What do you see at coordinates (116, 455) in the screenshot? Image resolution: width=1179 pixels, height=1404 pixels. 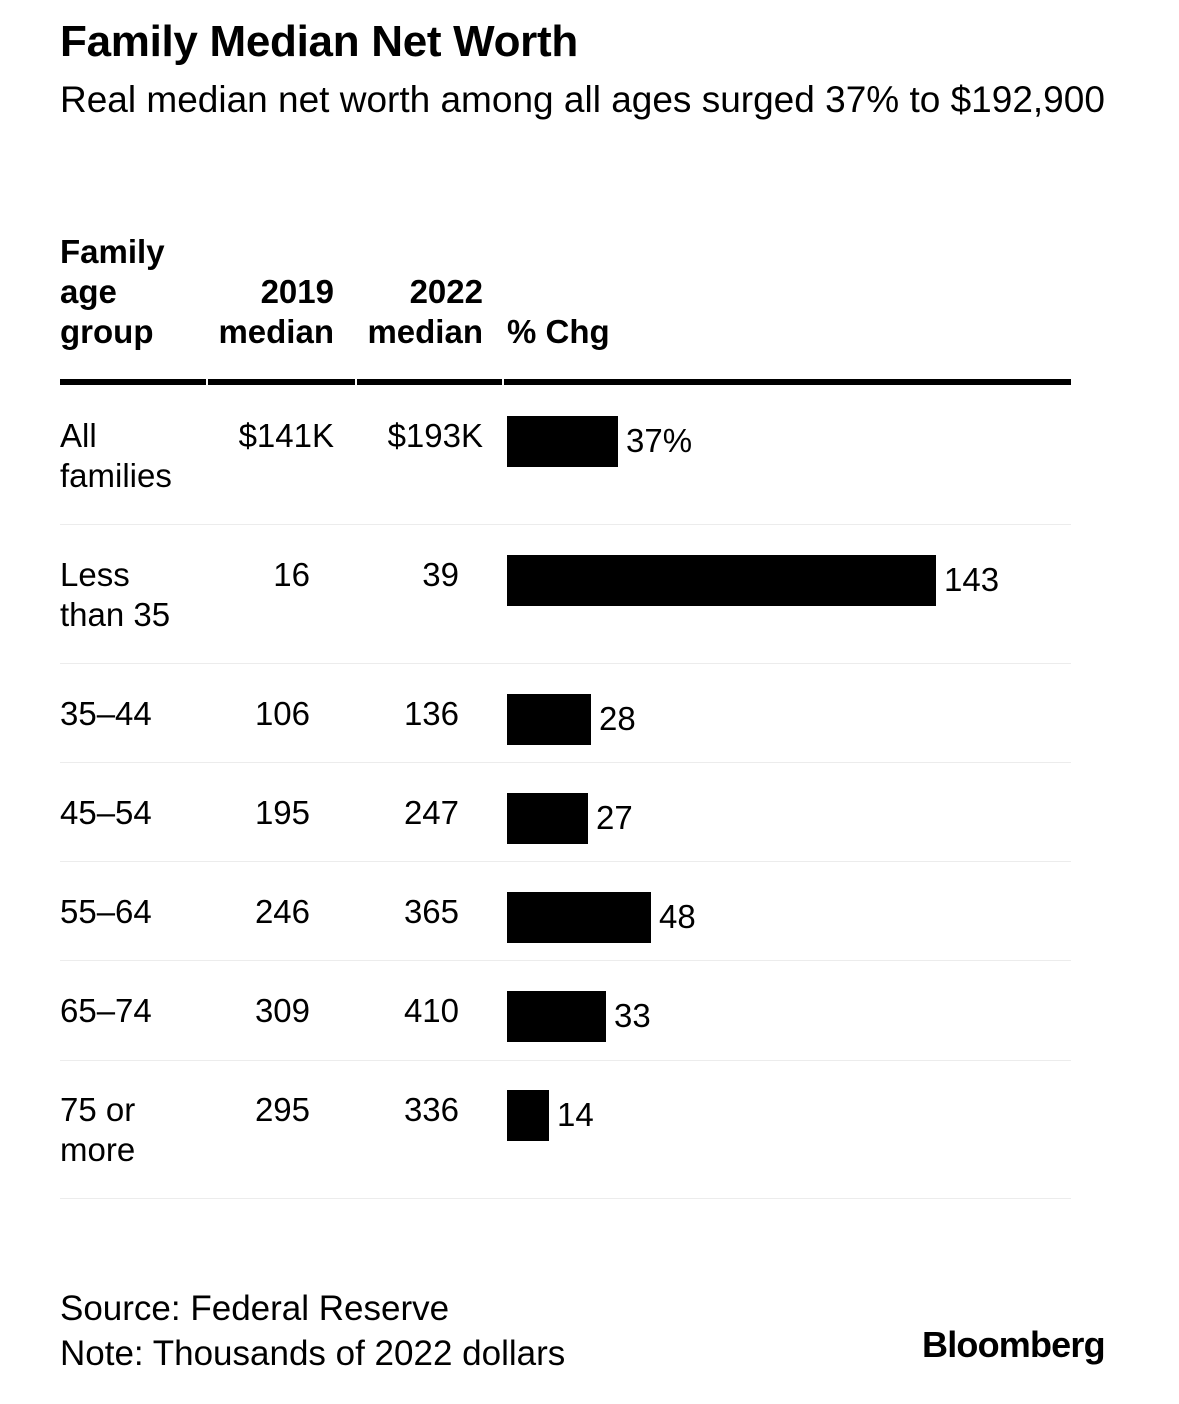 I see `age-group-label: All families` at bounding box center [116, 455].